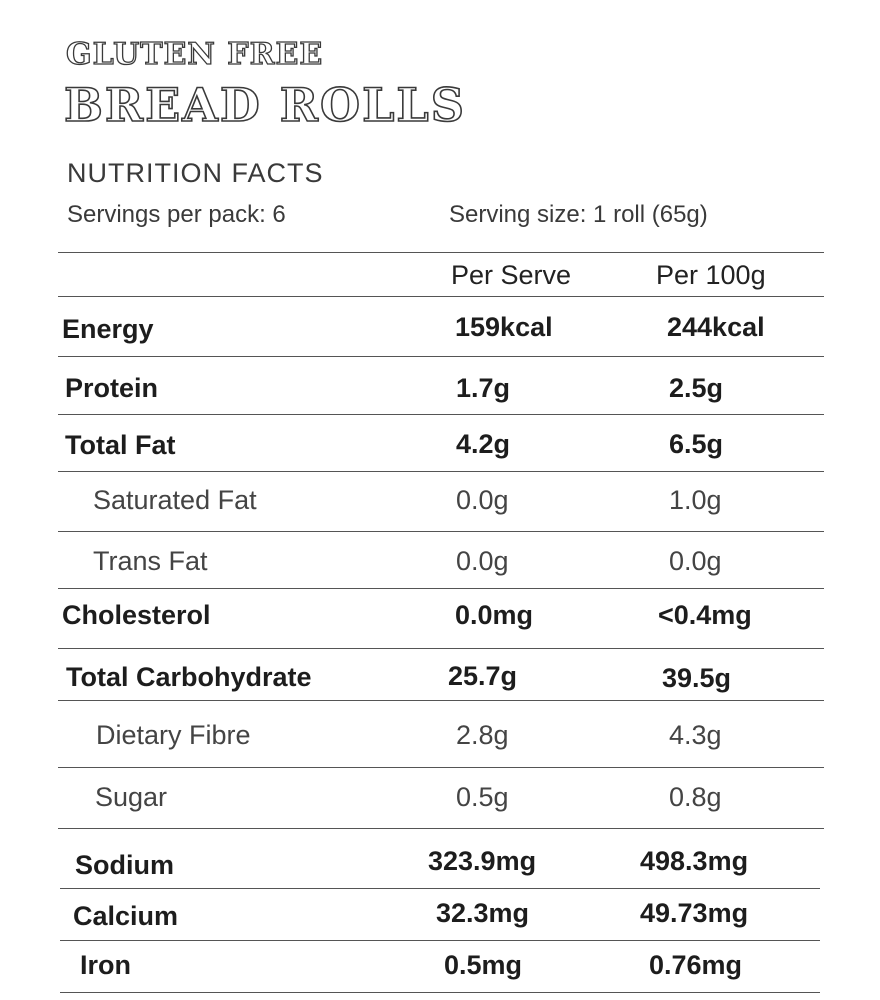 The height and width of the screenshot is (1000, 880). I want to click on per-serve-value: 0.5g, so click(482, 797).